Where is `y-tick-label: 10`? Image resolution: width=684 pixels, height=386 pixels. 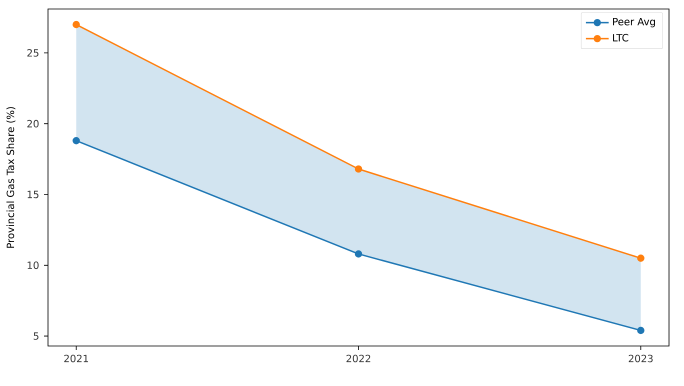
y-tick-label: 10 is located at coordinates (33, 266).